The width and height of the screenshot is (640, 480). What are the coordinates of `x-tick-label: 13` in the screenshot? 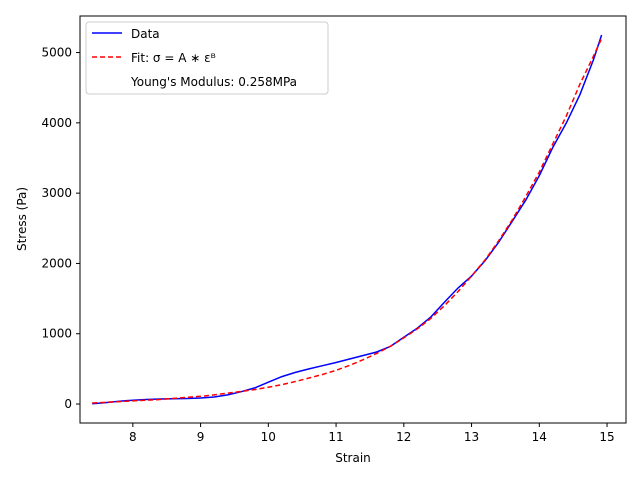 It's located at (471, 437).